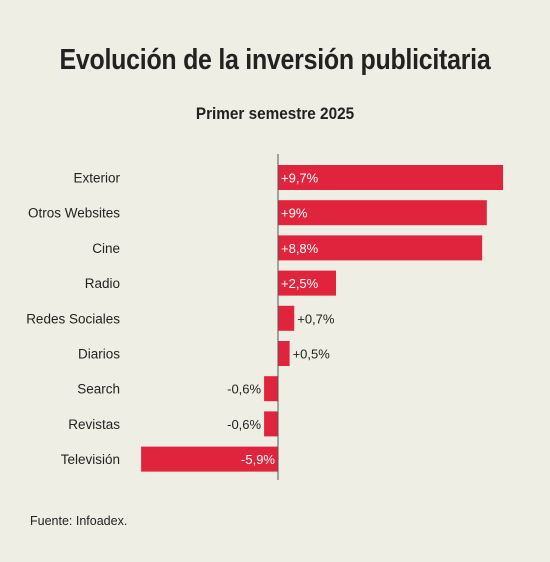 This screenshot has width=550, height=562. I want to click on category-label-redes-sociales: Redes Sociales, so click(73, 318).